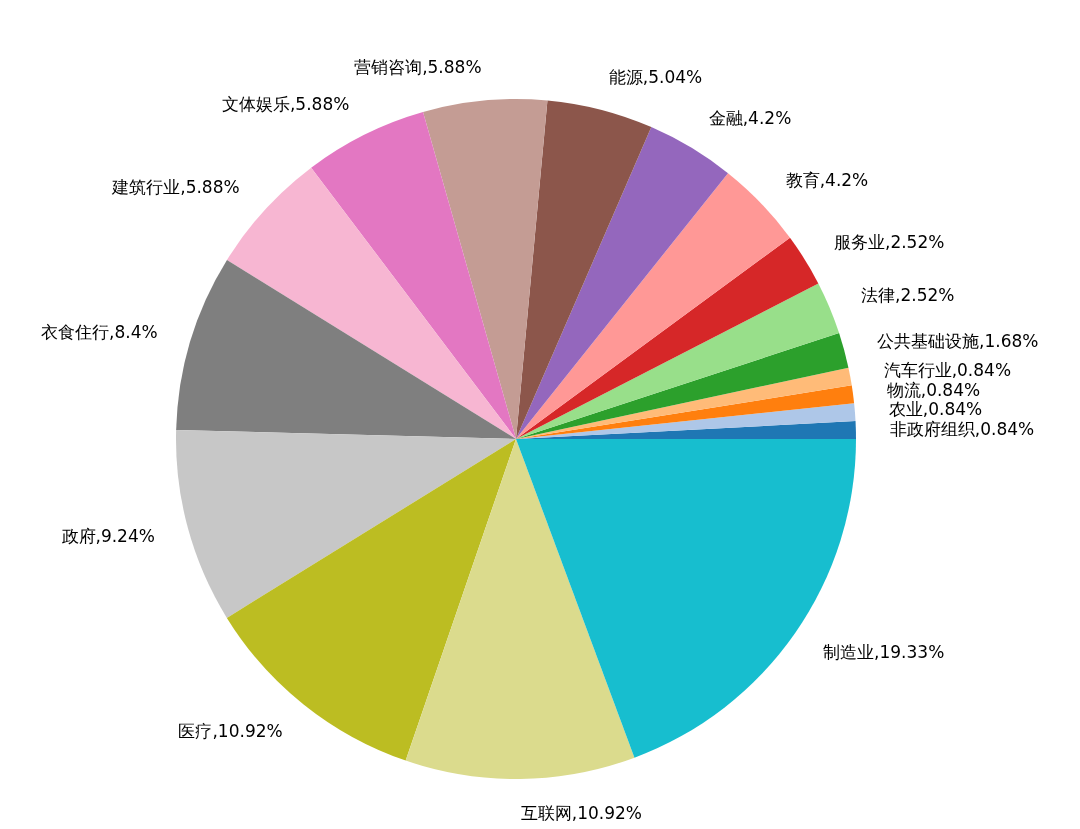 The width and height of the screenshot is (1080, 829). I want to click on slice-label: 金融,4.2%, so click(750, 118).